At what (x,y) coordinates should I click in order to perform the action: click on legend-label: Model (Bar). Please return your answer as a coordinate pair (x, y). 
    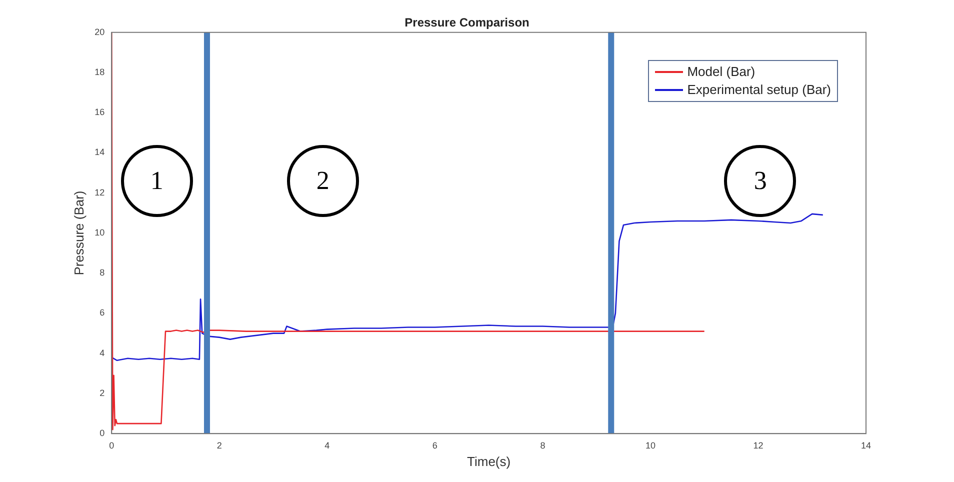
    Looking at the image, I should click on (721, 72).